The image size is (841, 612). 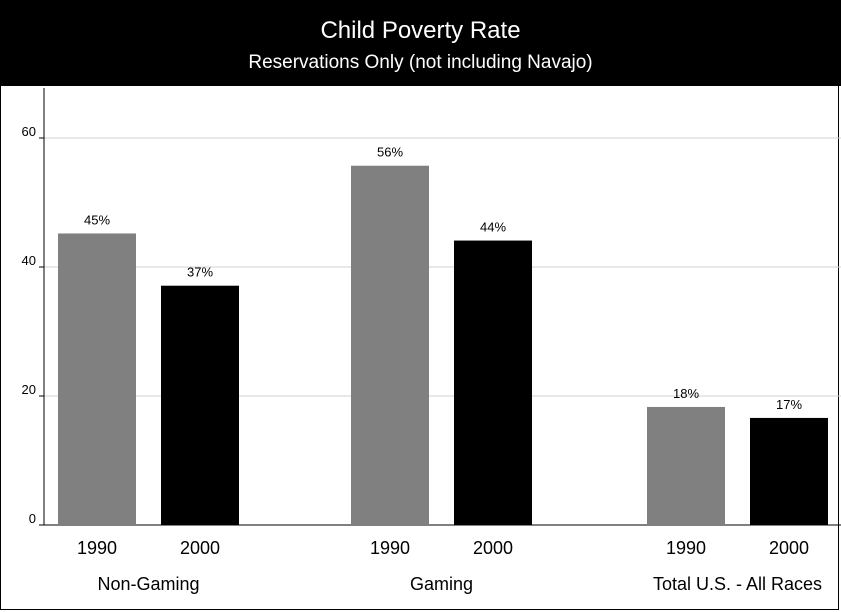 I want to click on y-tick-label: 40, so click(x=29, y=260).